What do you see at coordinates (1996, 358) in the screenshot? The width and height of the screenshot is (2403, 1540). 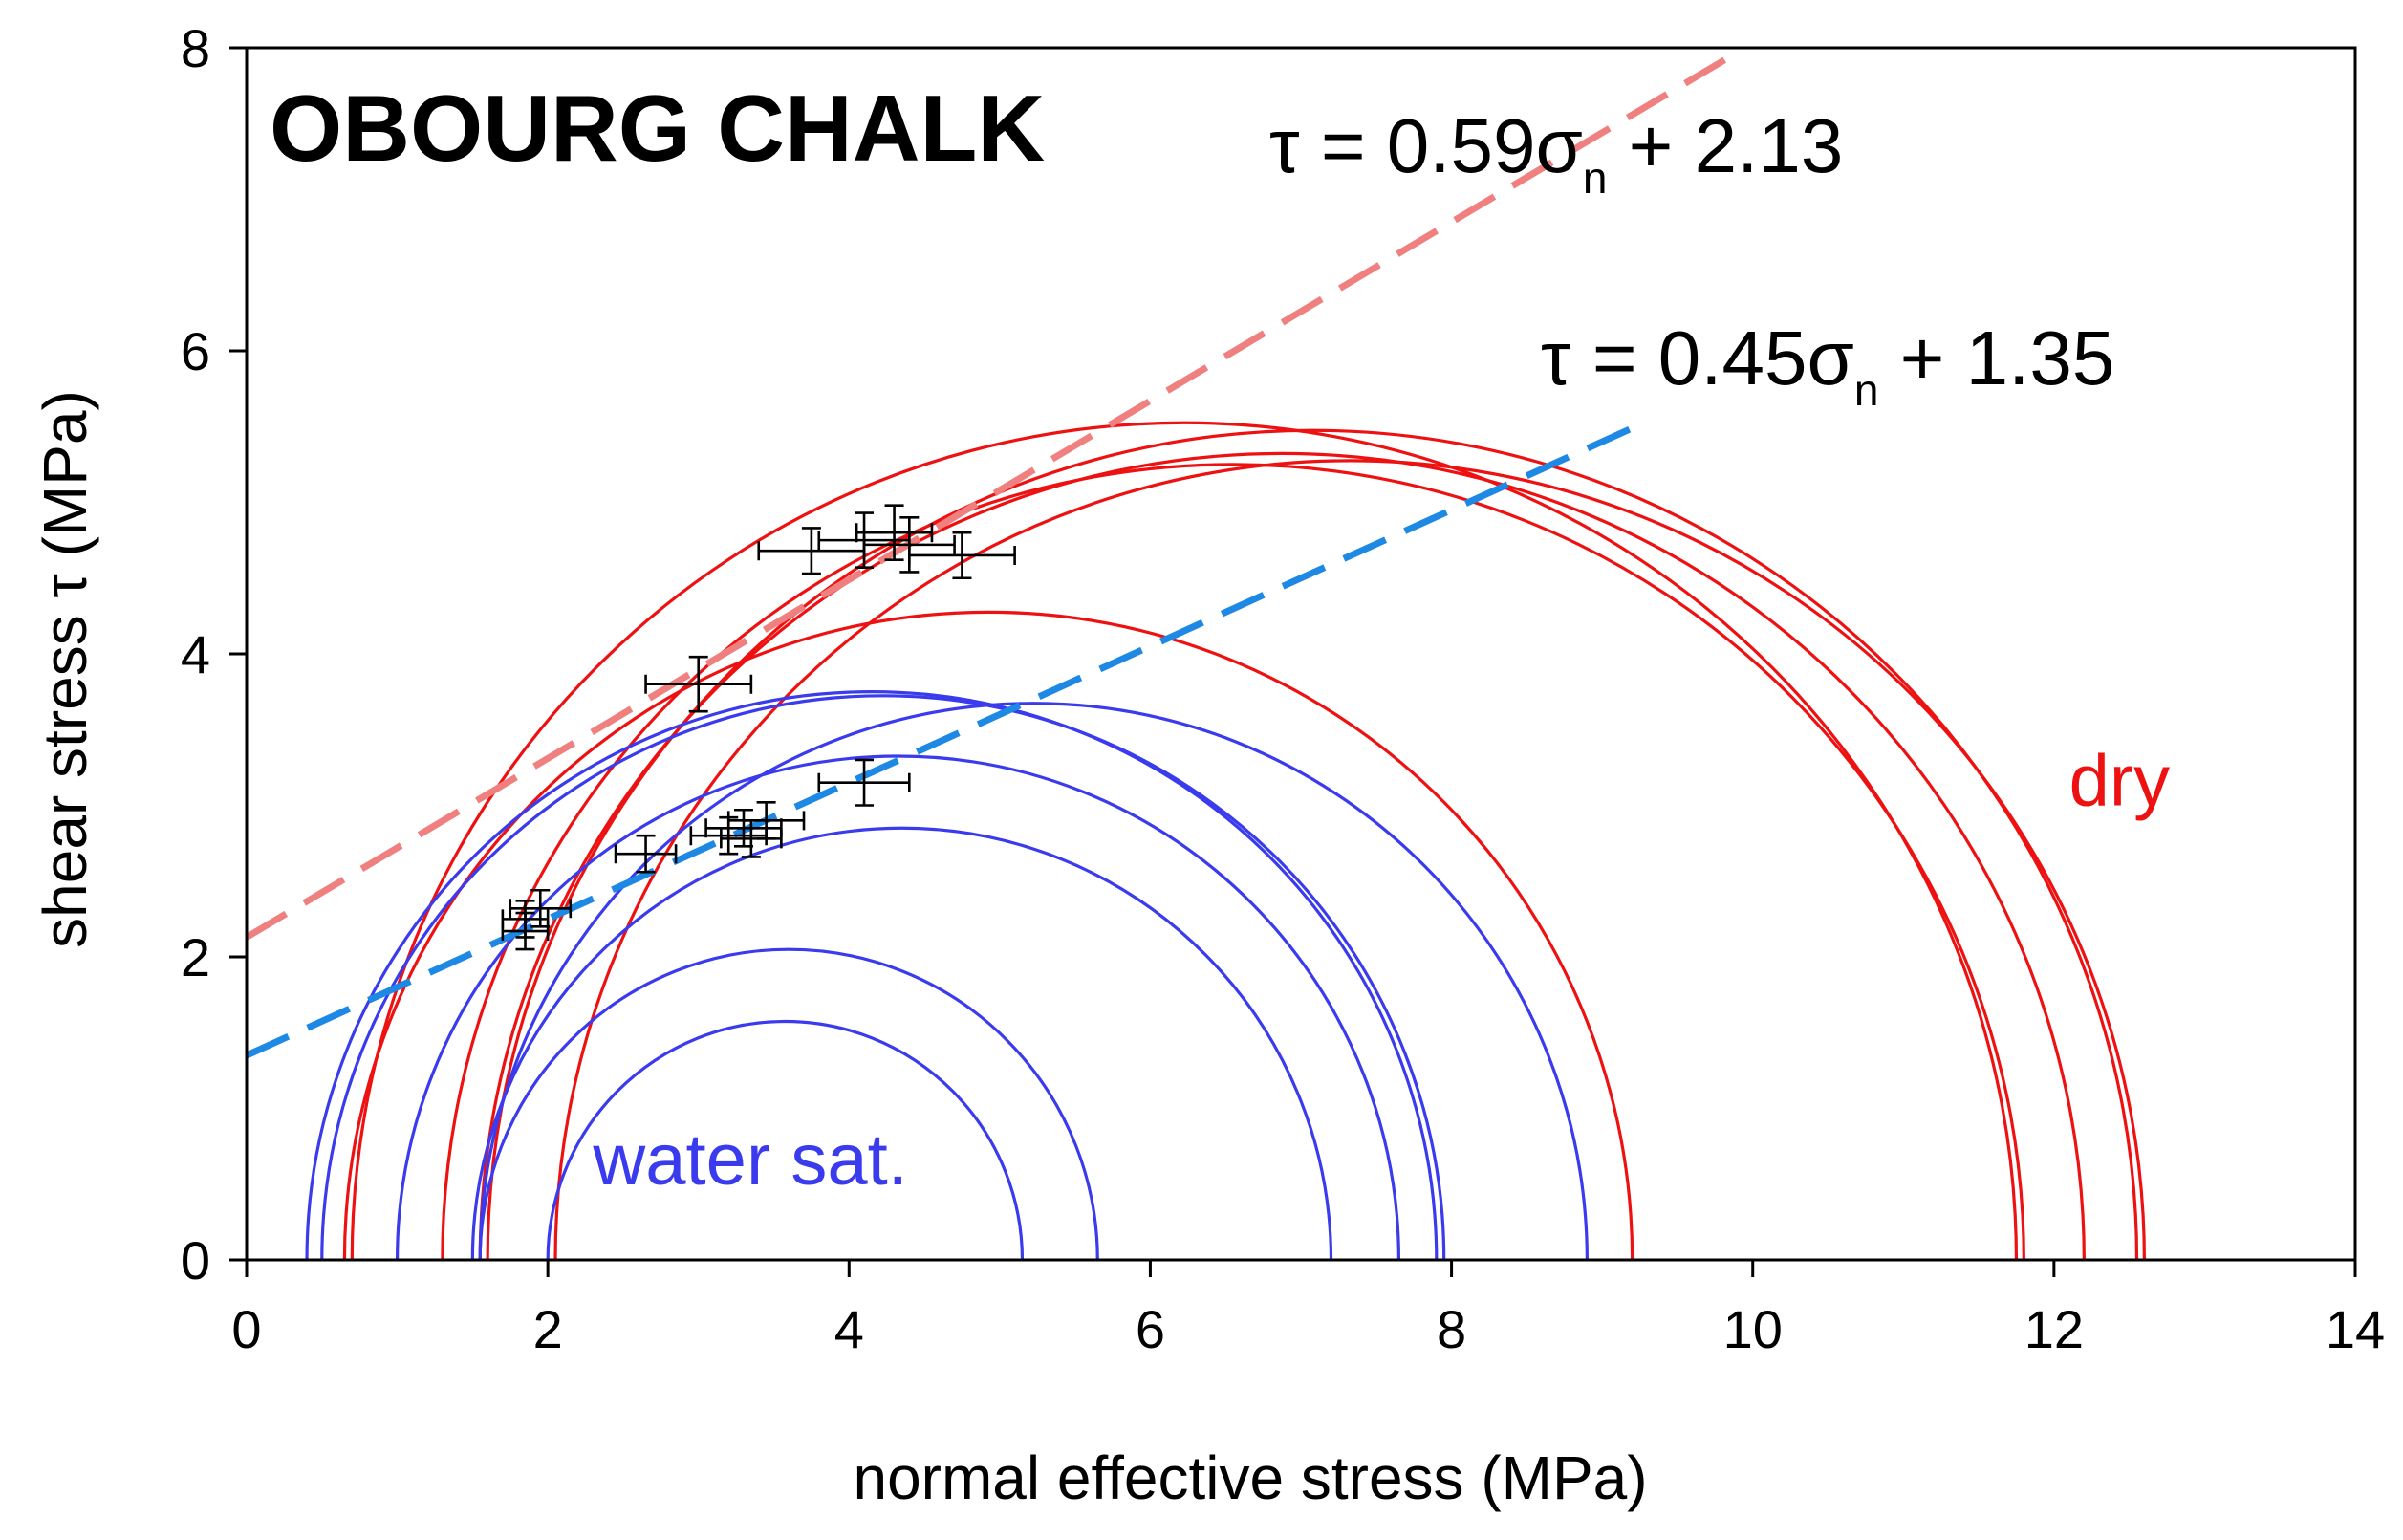 I see `wet-equation-suffix: + 1.35` at bounding box center [1996, 358].